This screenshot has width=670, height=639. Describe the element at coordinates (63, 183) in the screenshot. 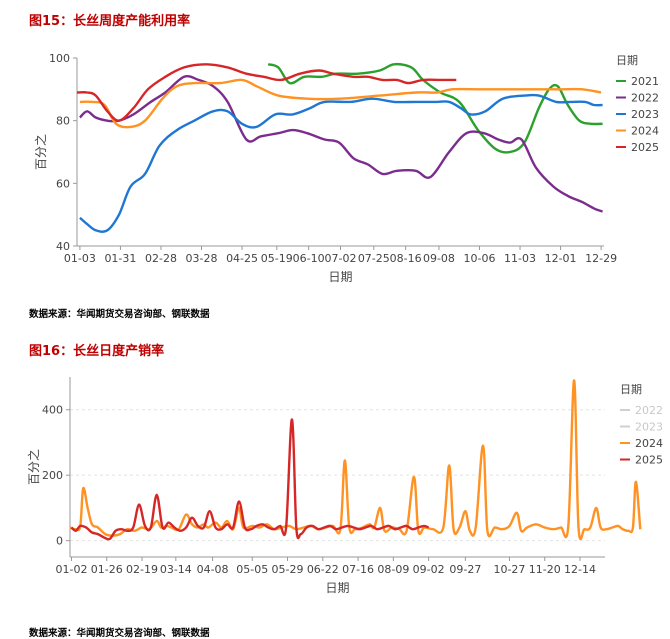

I see `chart1-y-tick-label: 60` at that location.